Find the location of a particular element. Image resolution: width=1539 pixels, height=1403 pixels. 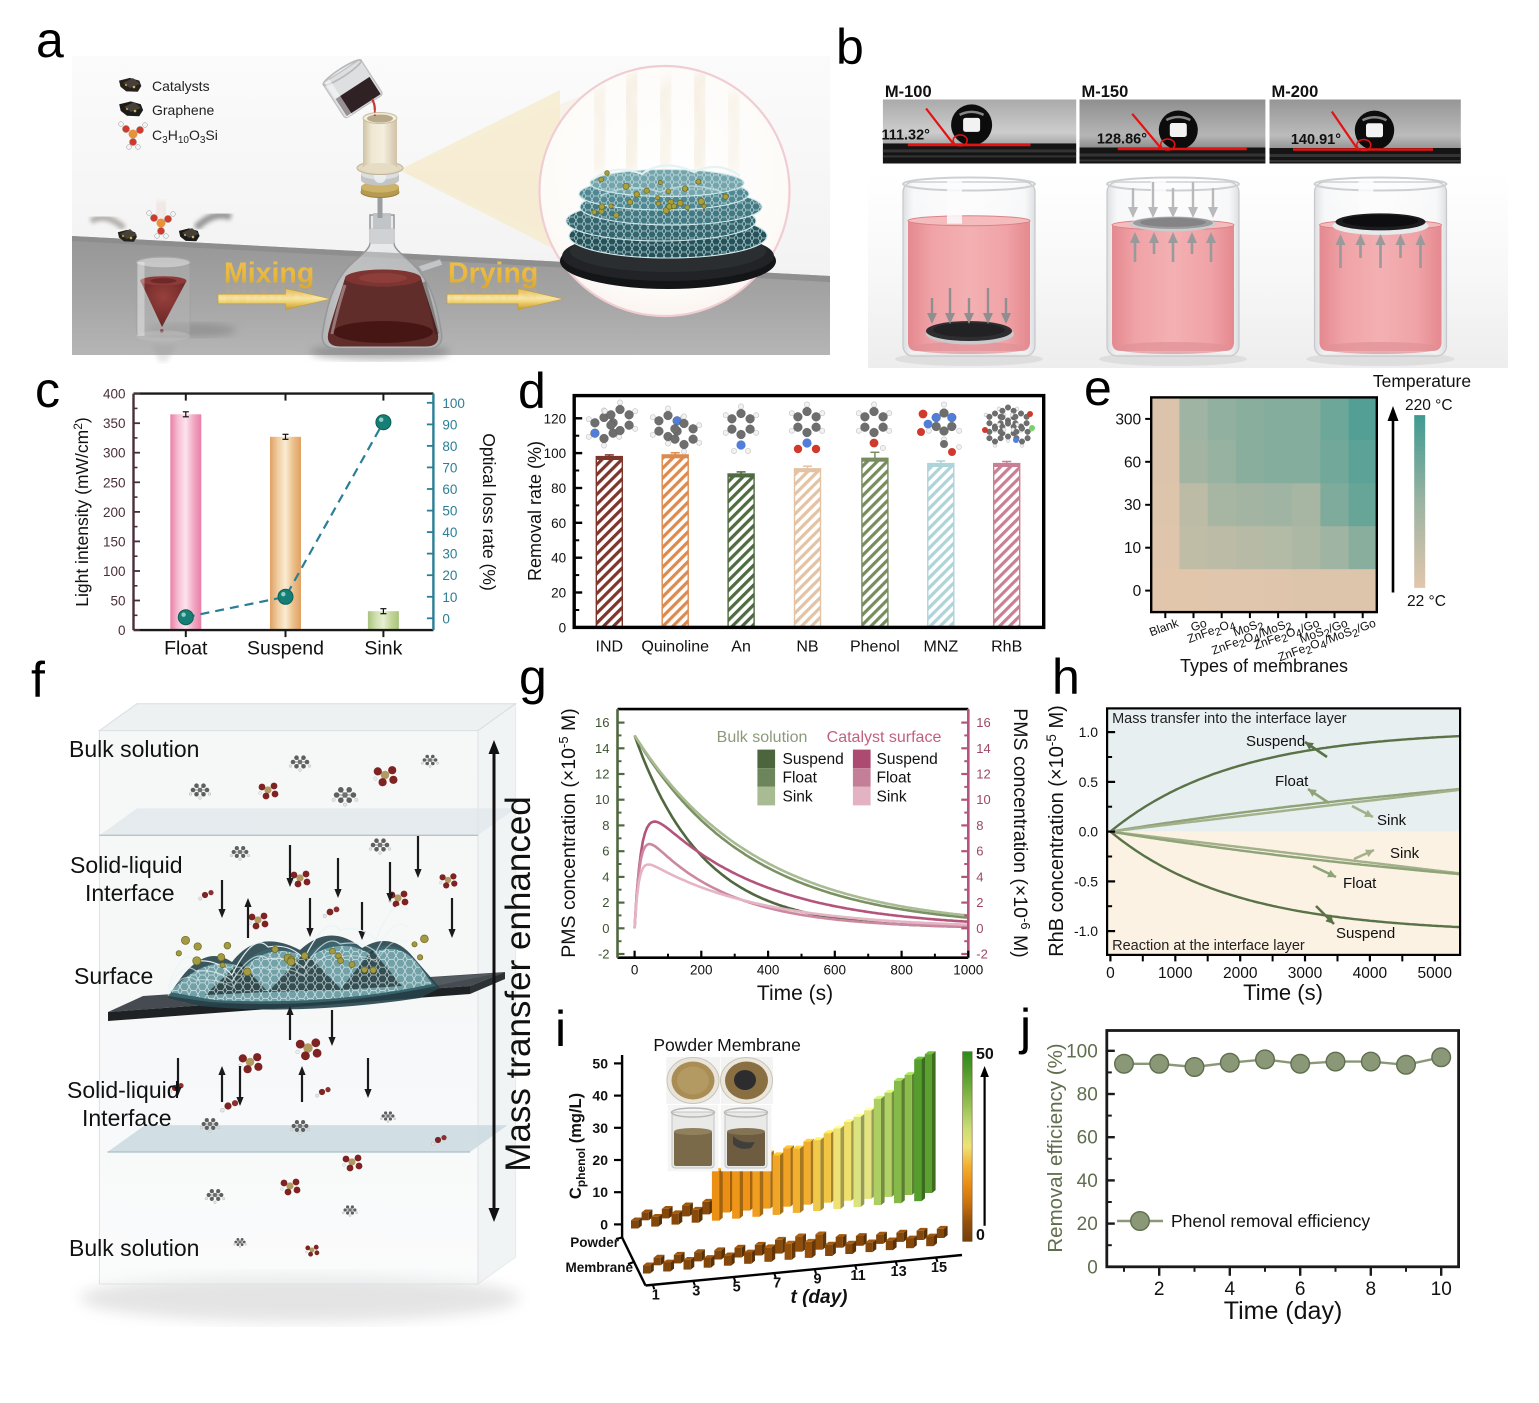

svg-text: 250 is located at coordinates (114, 482).